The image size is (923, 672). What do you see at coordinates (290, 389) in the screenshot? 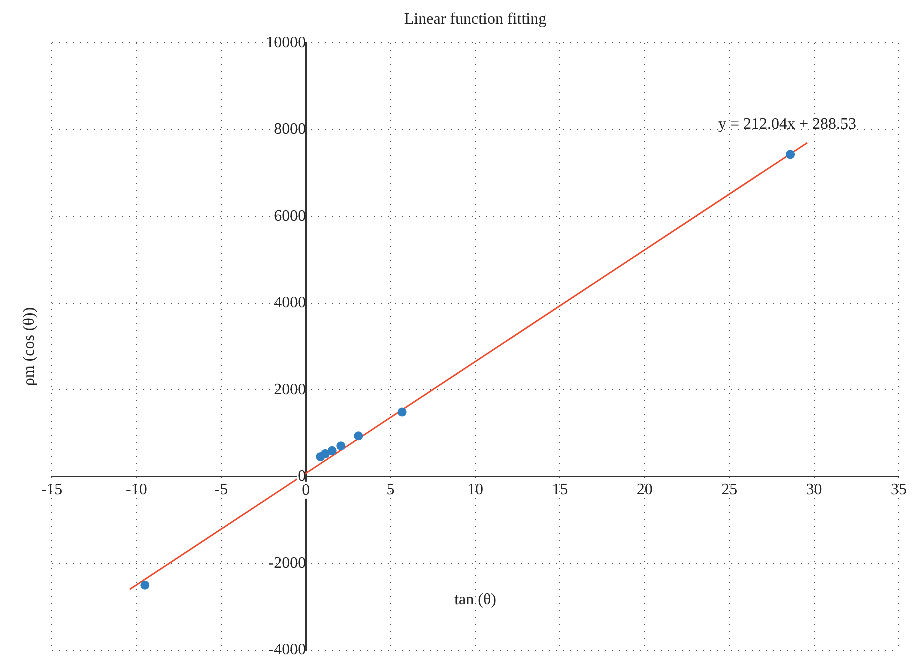
I see `y-tick-label: 2000` at bounding box center [290, 389].